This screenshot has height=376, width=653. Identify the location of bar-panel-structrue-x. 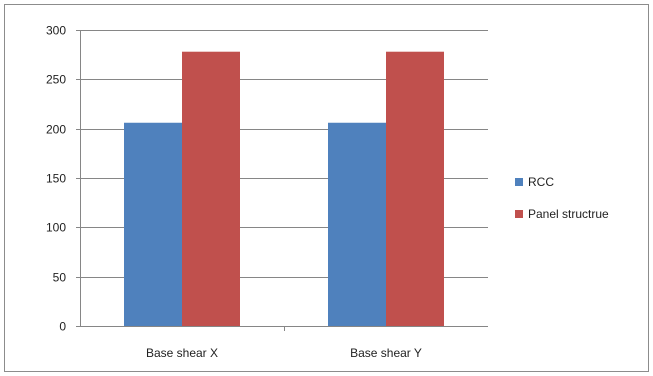
(211, 188).